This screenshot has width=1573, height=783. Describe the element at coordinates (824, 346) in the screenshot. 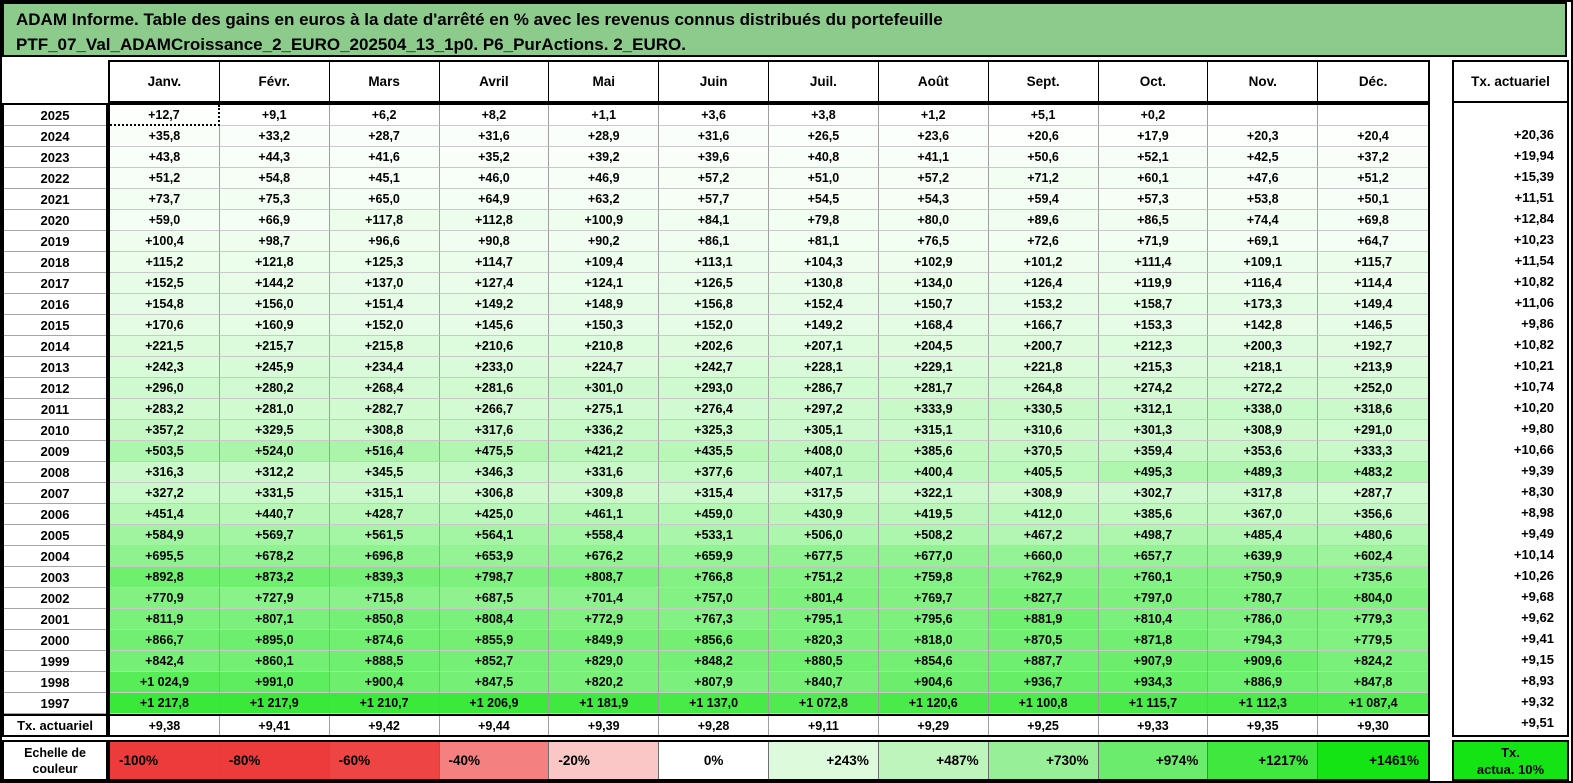

I see `gain-cell: +207,1` at that location.